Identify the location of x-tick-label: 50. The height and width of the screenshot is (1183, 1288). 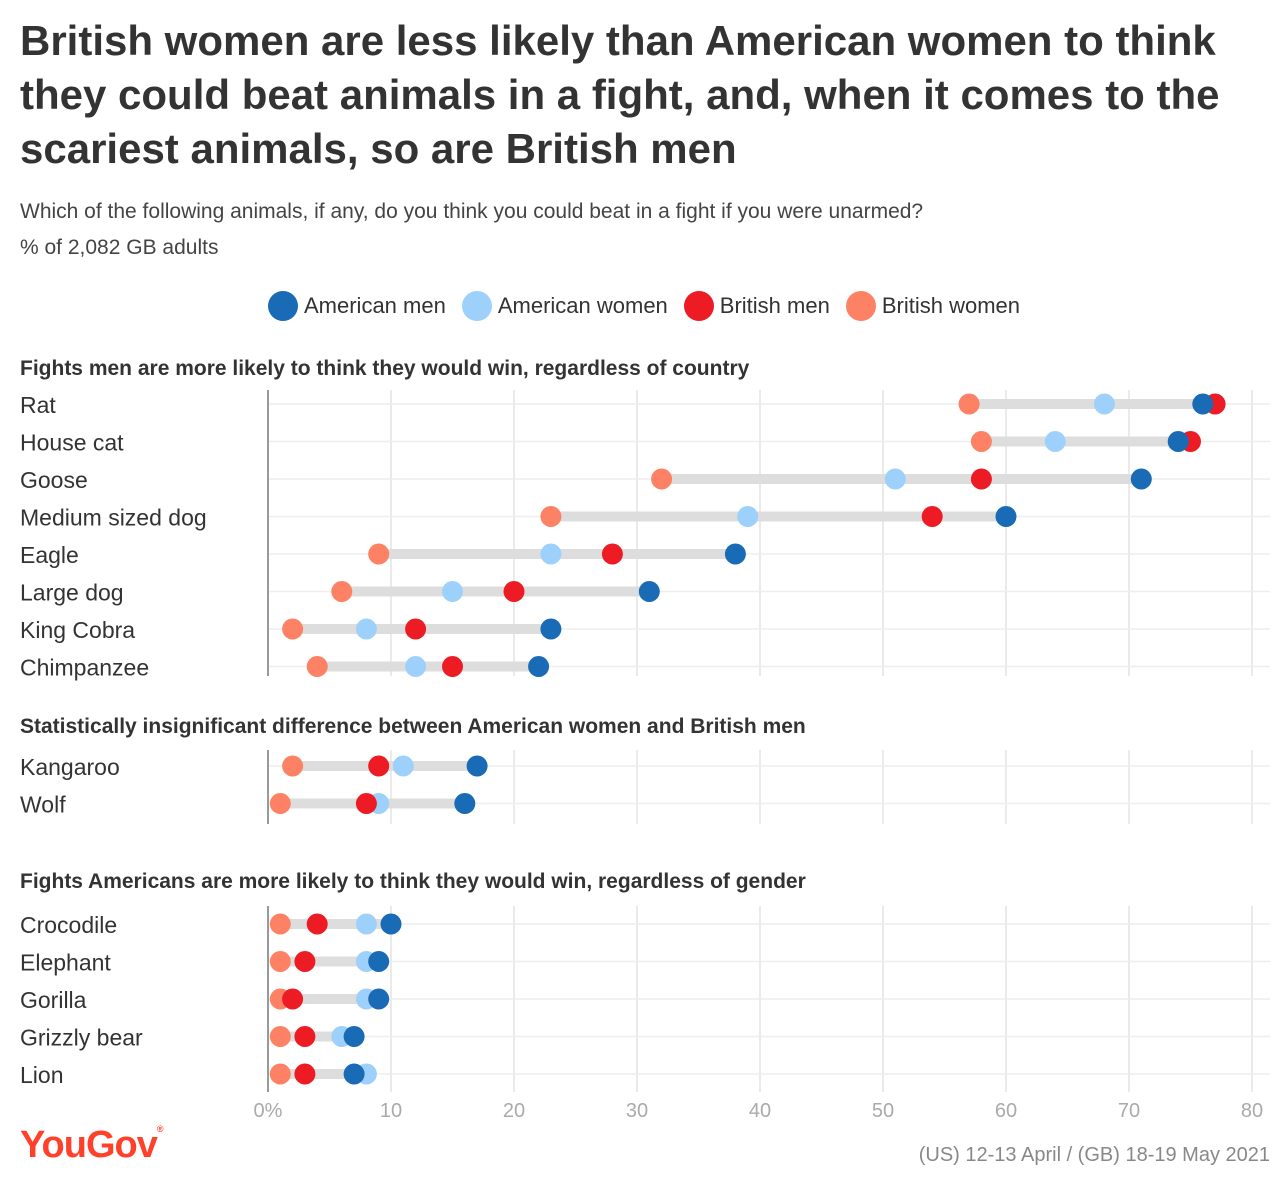
(883, 1111).